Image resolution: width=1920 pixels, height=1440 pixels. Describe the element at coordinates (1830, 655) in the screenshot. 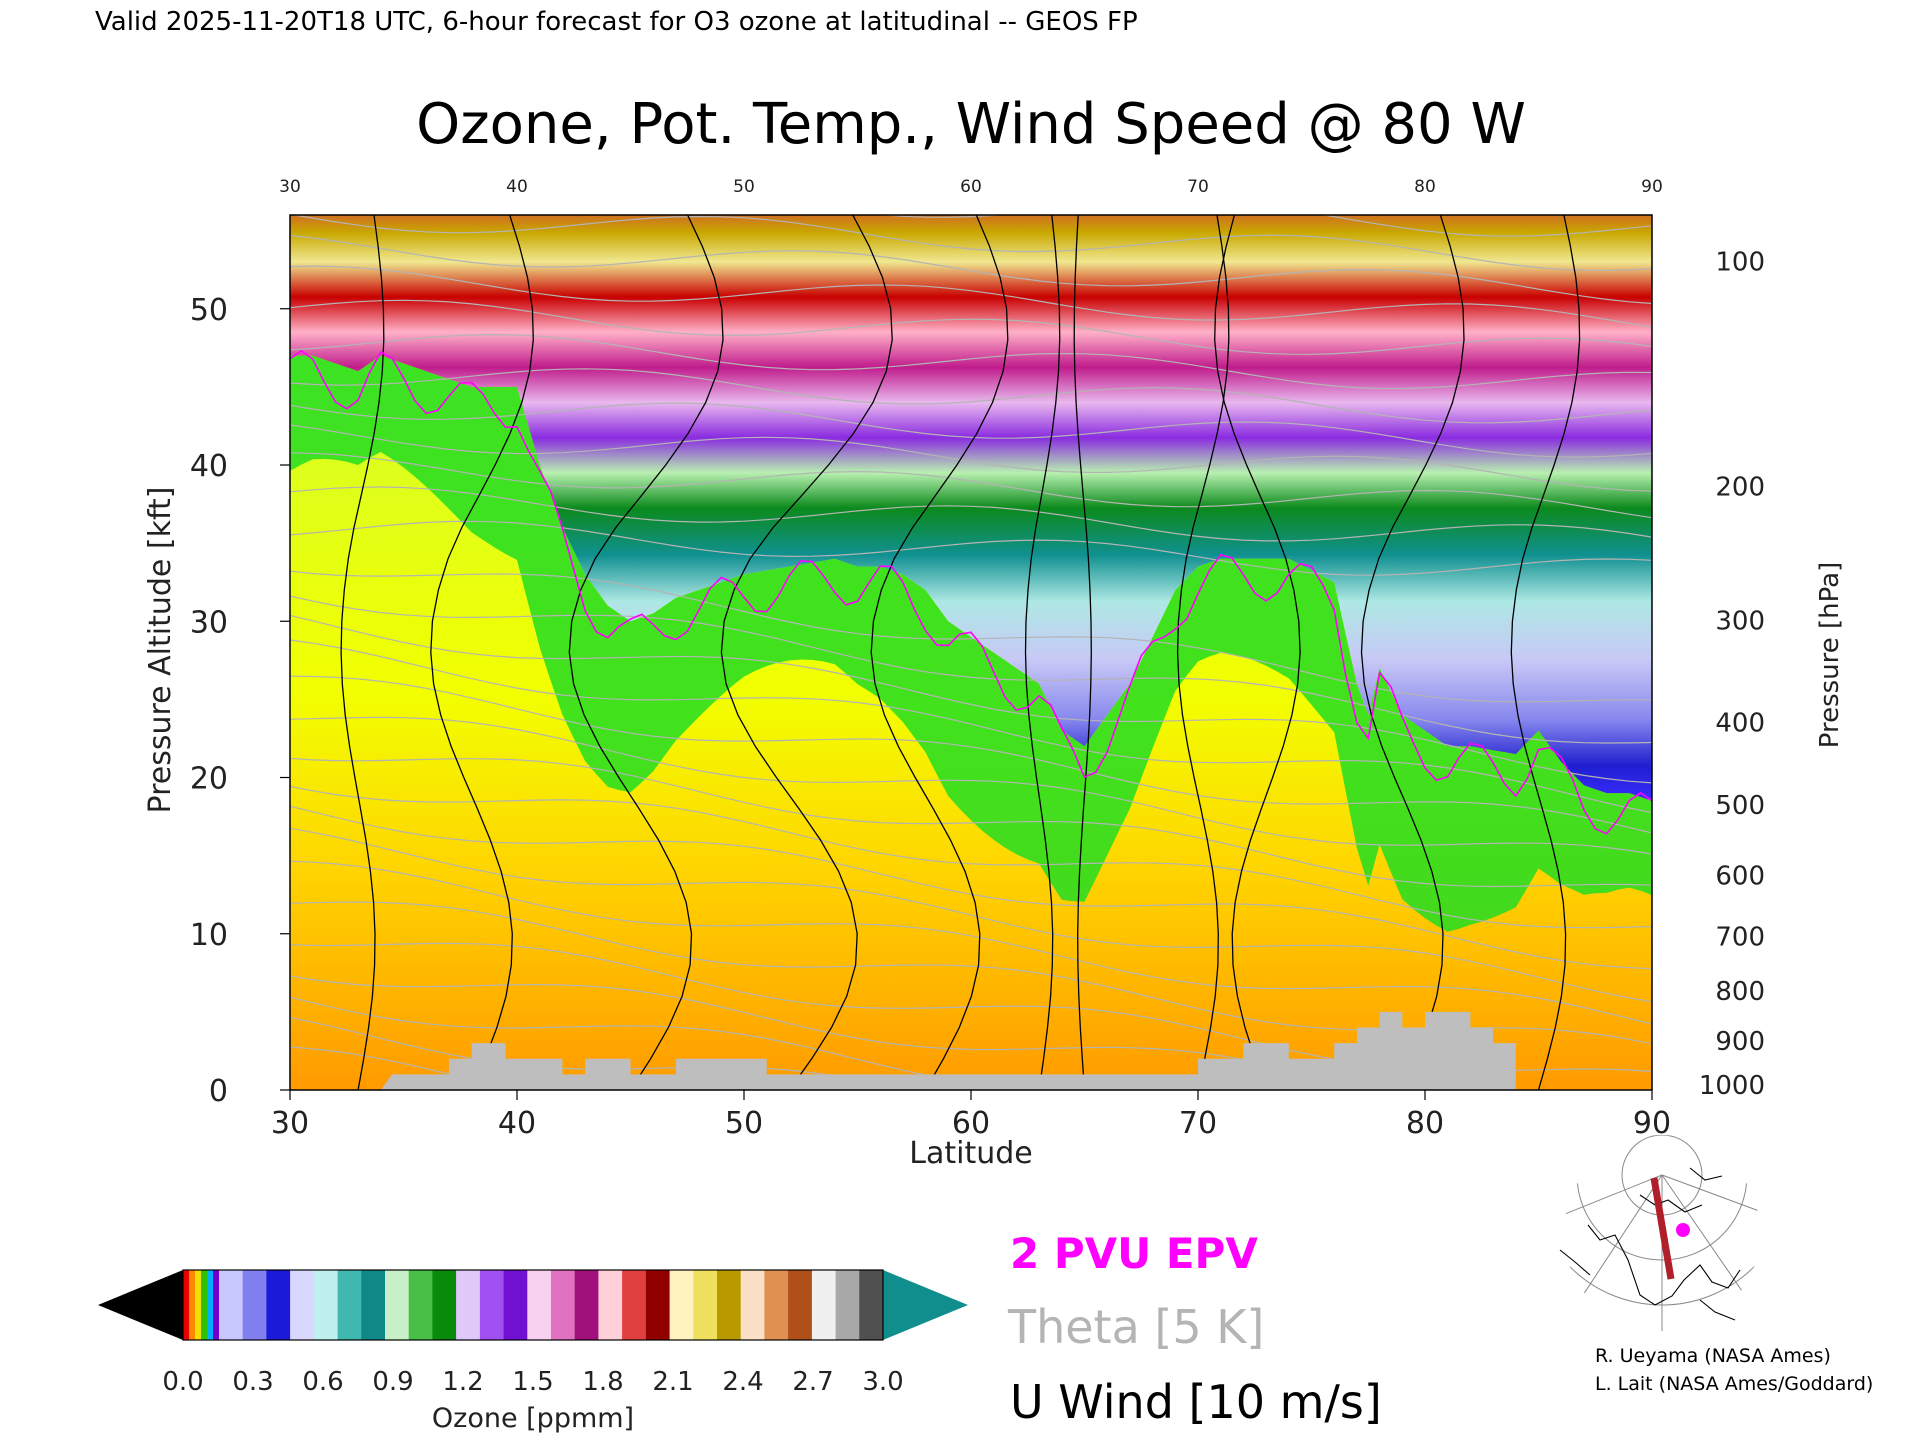

I see `y2-axis-label: Pressure [hPa]` at that location.